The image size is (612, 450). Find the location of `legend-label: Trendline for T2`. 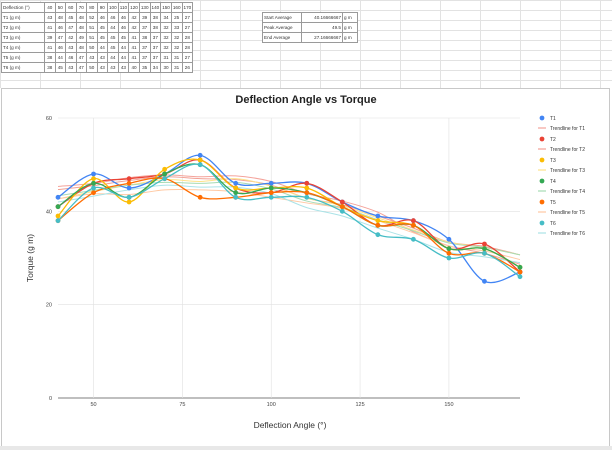

legend-label: Trendline for T2 is located at coordinates (567, 150).